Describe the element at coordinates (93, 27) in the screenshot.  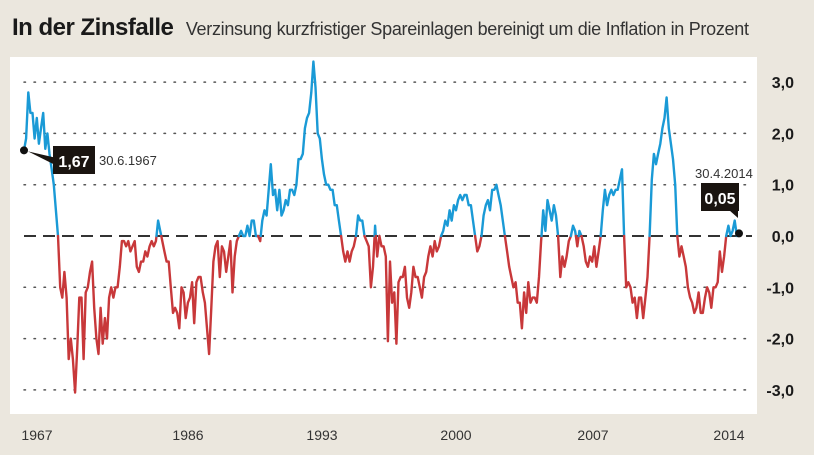
I see `chart-title: In der Zinsfalle` at that location.